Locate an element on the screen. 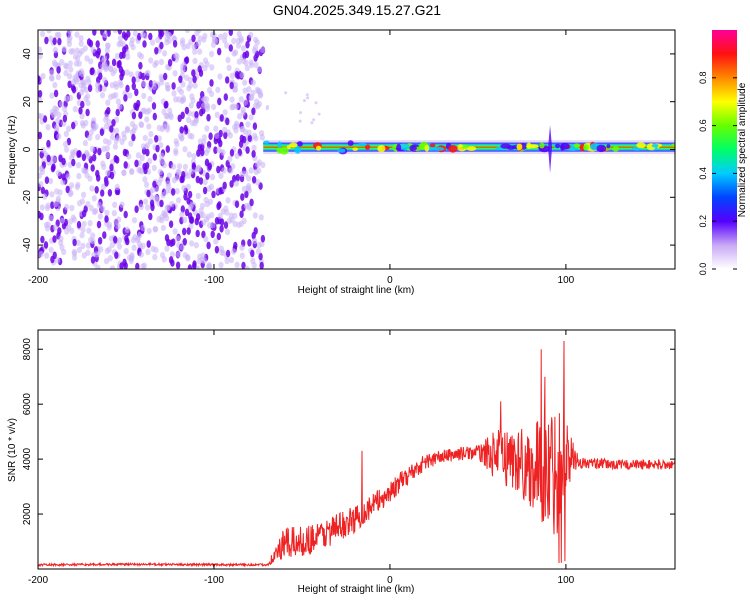 The image size is (750, 600). spectrogram-x-tick-label: -200 is located at coordinates (38, 280).